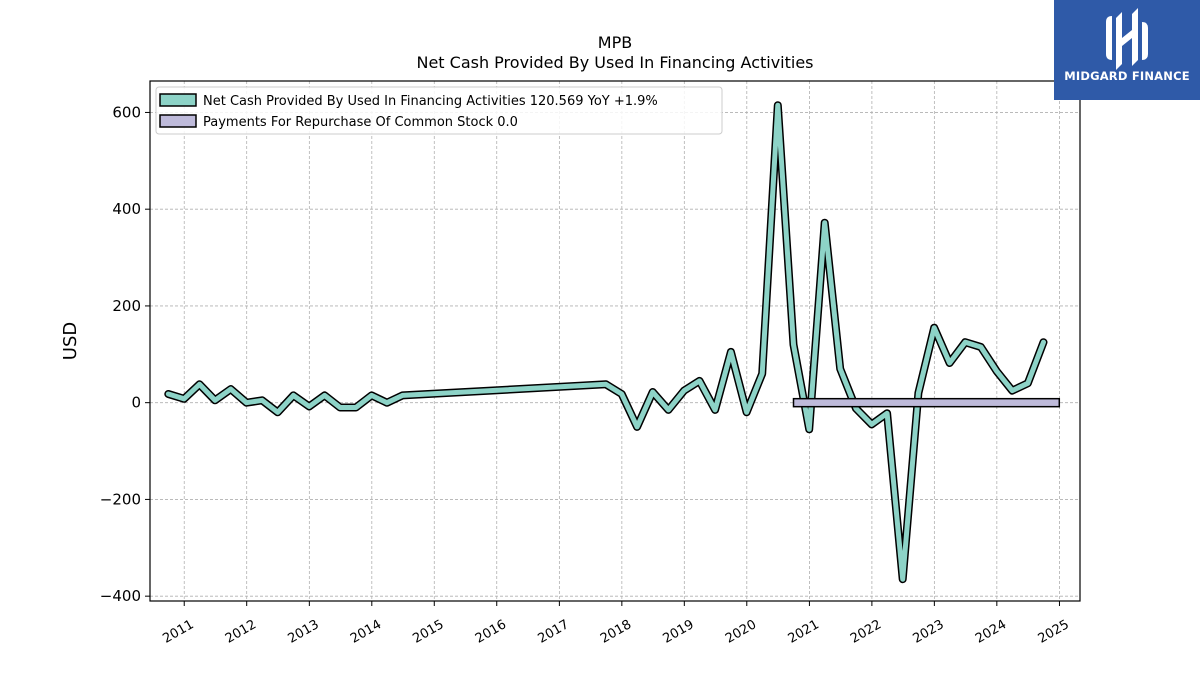 The height and width of the screenshot is (675, 1200). I want to click on y-tick-label: 400, so click(126, 209).